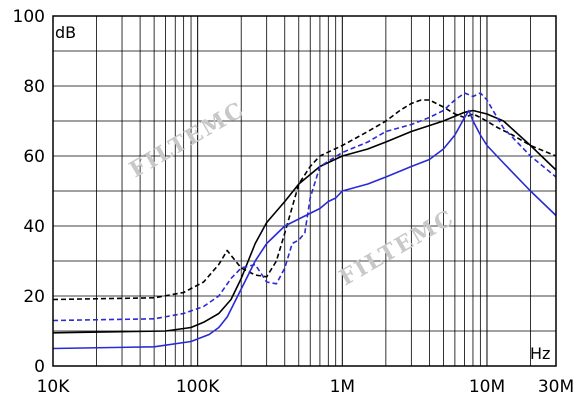 The width and height of the screenshot is (578, 399). What do you see at coordinates (342, 387) in the screenshot?
I see `x-tick-label: 1M` at bounding box center [342, 387].